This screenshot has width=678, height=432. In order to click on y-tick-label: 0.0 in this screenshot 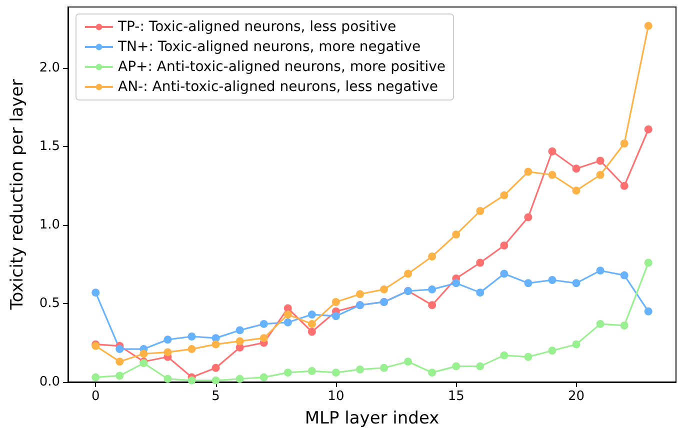, I will do `click(49, 382)`.